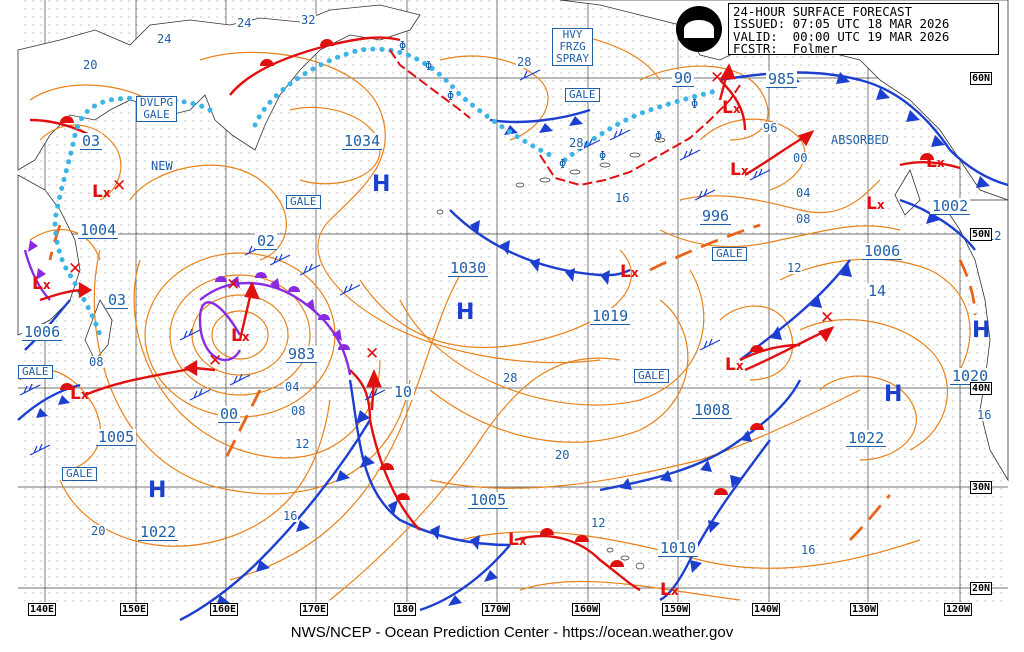 This screenshot has height=652, width=1024. Describe the element at coordinates (229, 414) in the screenshot. I see `pressure-00: 00` at that location.